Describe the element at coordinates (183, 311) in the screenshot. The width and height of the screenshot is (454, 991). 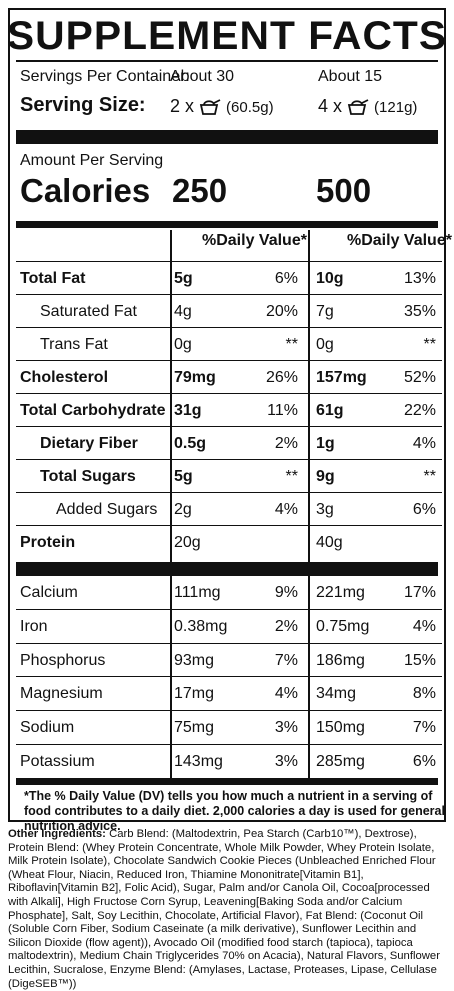
I see `nutrient-amount-1: 4g` at that location.